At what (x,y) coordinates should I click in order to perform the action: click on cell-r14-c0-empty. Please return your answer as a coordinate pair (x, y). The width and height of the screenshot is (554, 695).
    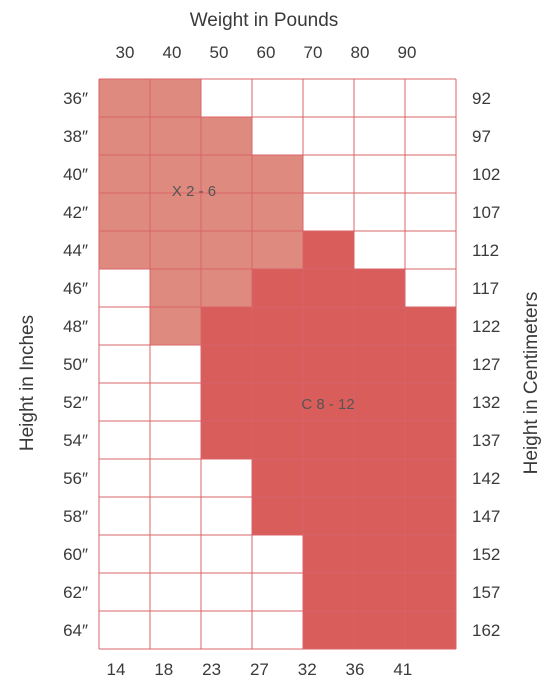
    Looking at the image, I should click on (124, 630).